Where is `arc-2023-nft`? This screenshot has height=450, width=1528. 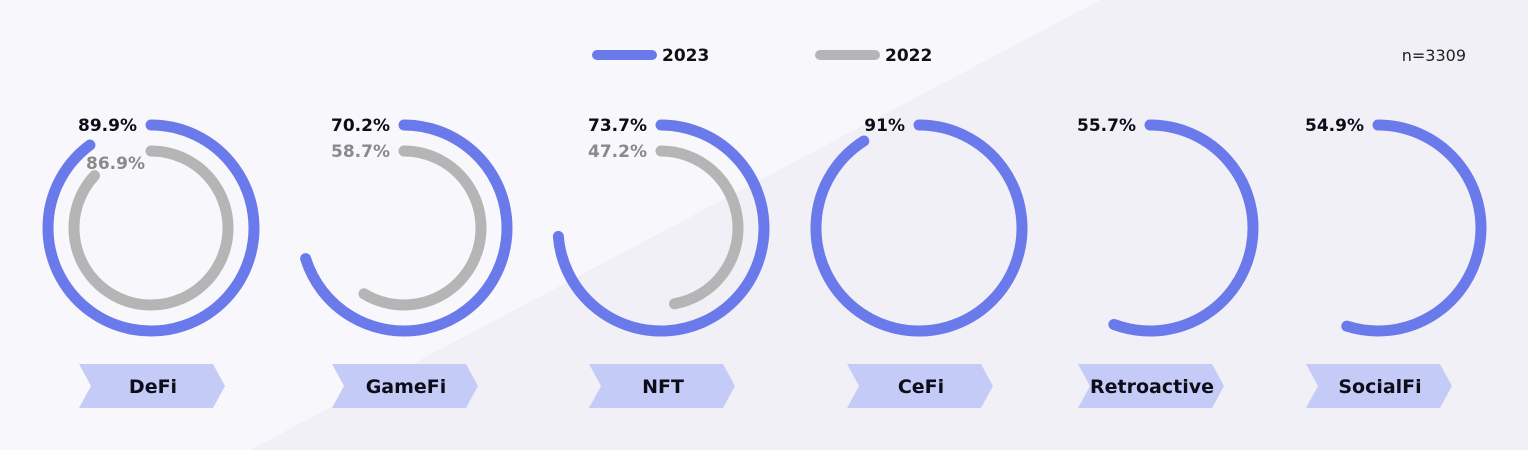
arc-2023-nft is located at coordinates (661, 228).